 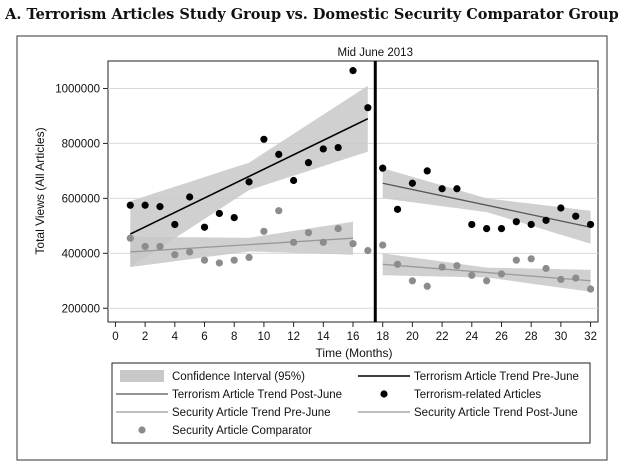 I want to click on y-tick-label: 800000, so click(x=81, y=144).